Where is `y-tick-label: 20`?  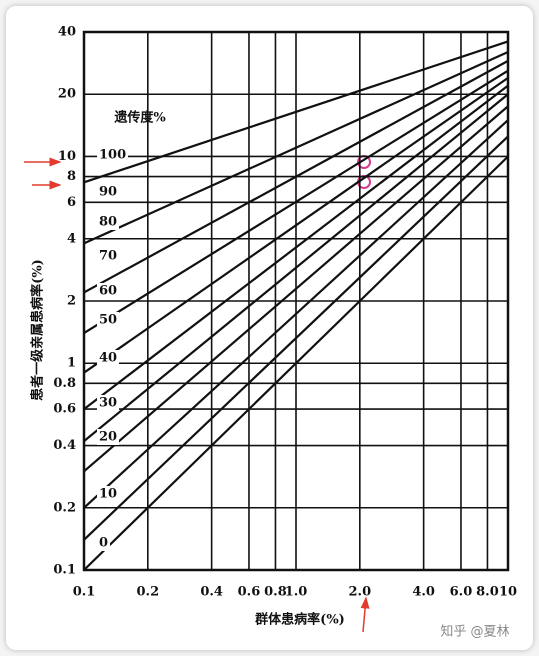 y-tick-label: 20 is located at coordinates (67, 94).